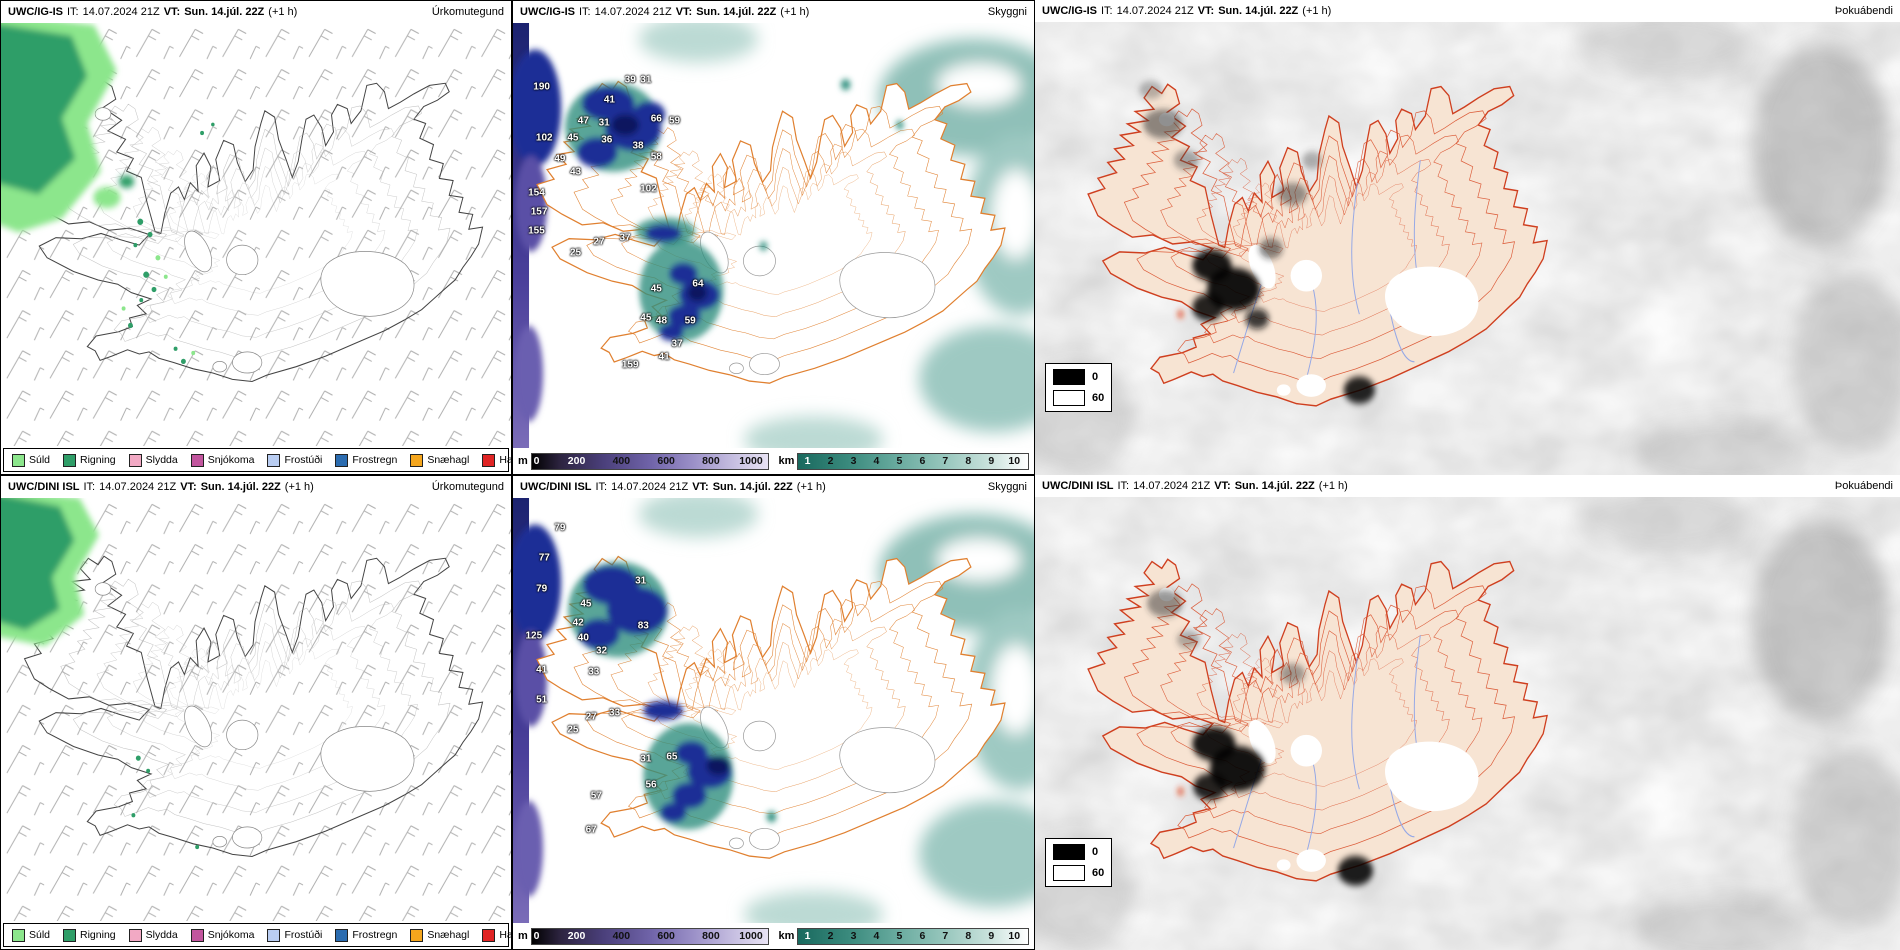  I want to click on colorbar-tick: 1, so click(807, 935).